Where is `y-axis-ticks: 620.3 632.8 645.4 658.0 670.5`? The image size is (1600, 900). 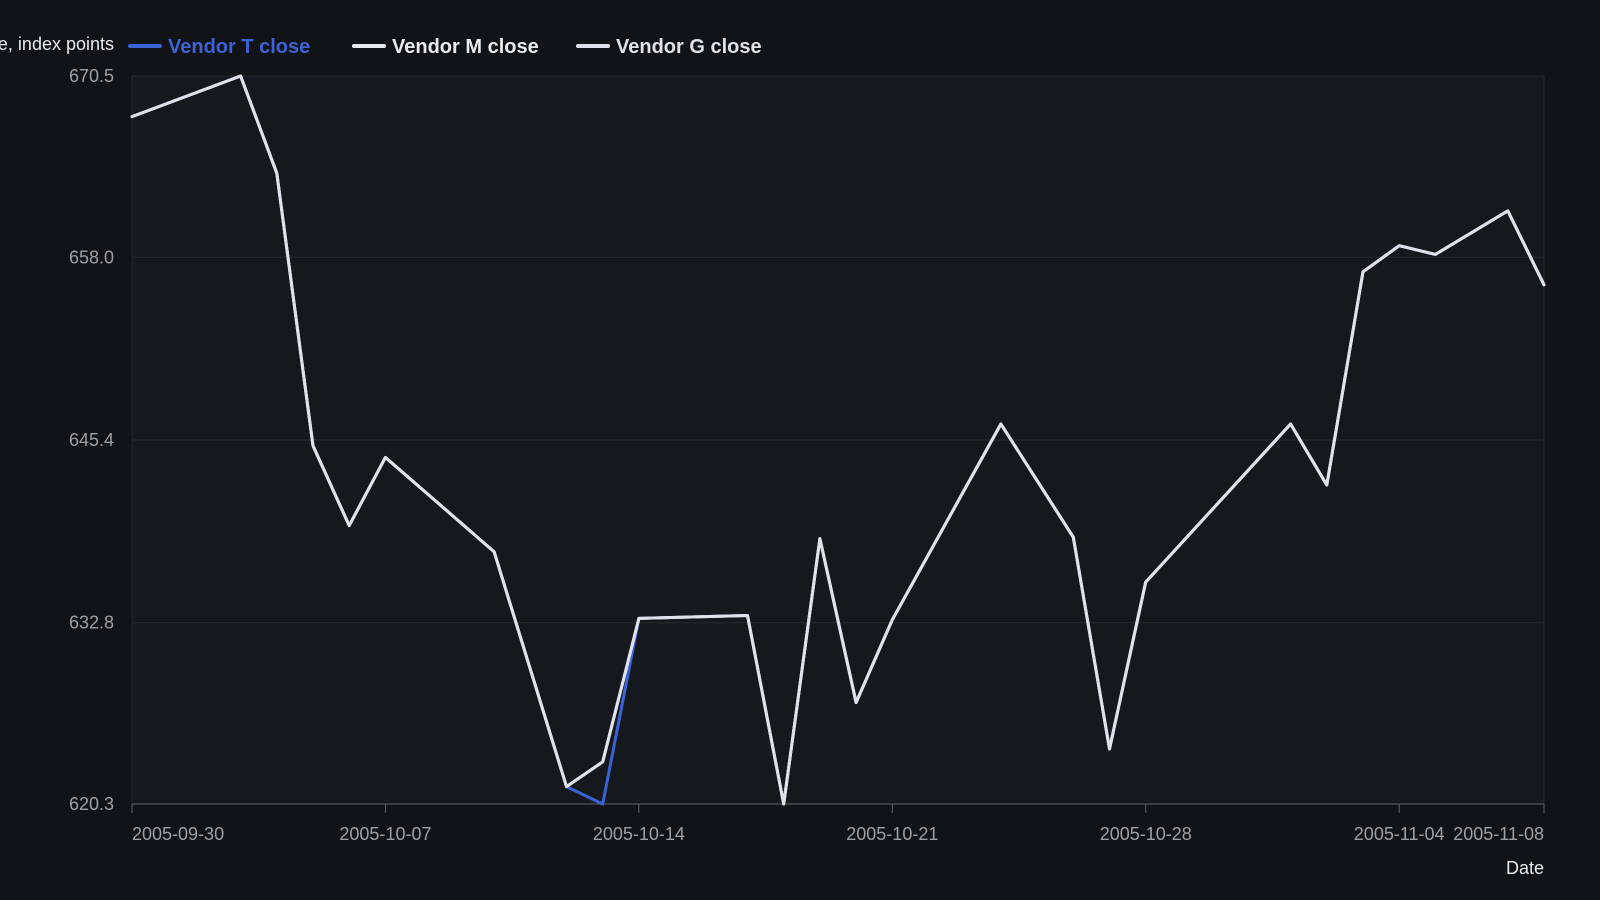
y-axis-ticks: 620.3 632.8 645.4 658.0 670.5 is located at coordinates (91, 440).